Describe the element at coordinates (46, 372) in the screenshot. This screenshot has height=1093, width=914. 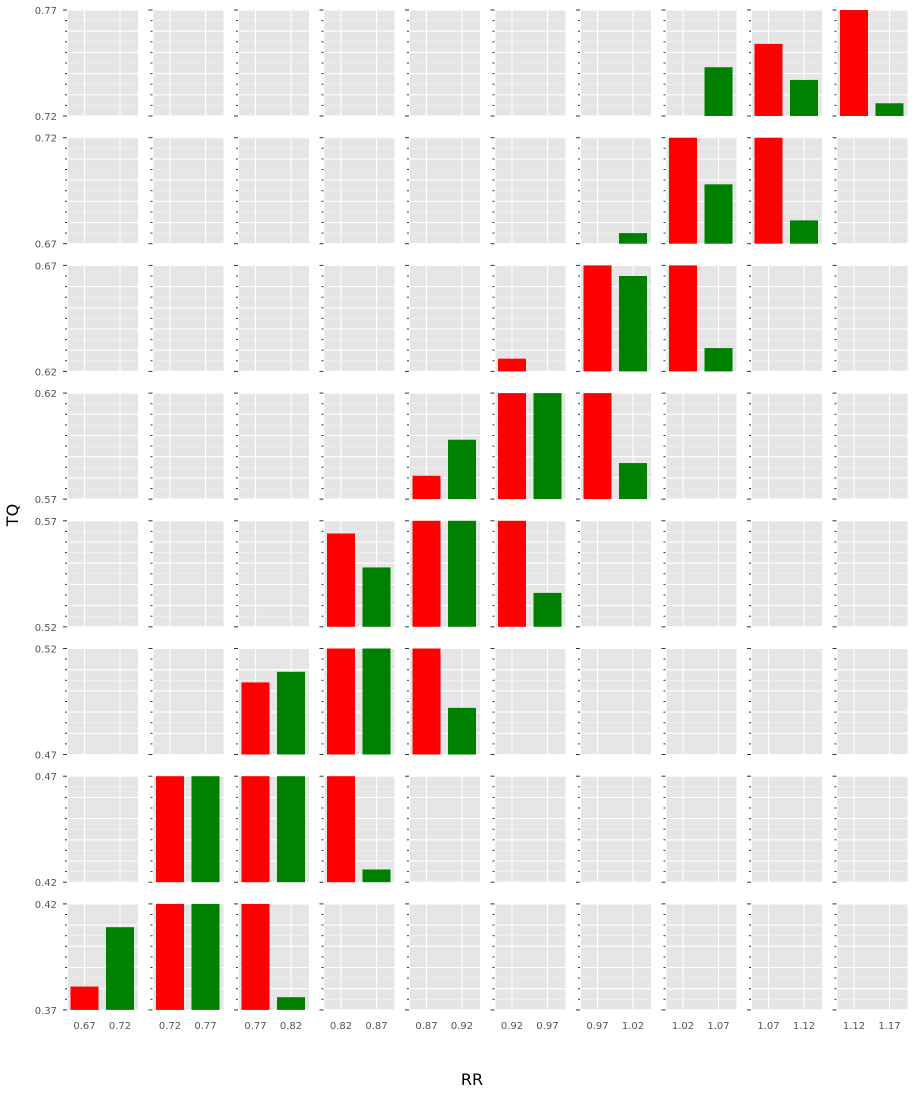
I see `y-tick-label: 0.62` at that location.